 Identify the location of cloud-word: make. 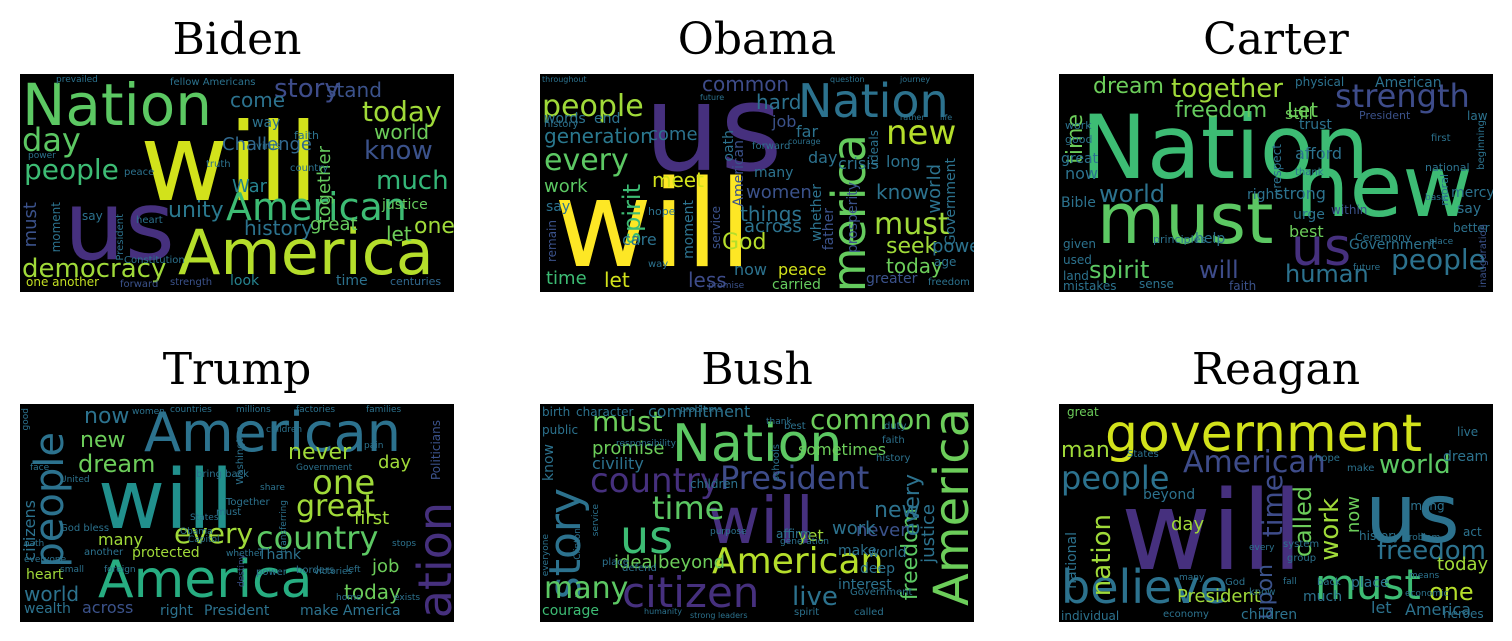
(857, 551).